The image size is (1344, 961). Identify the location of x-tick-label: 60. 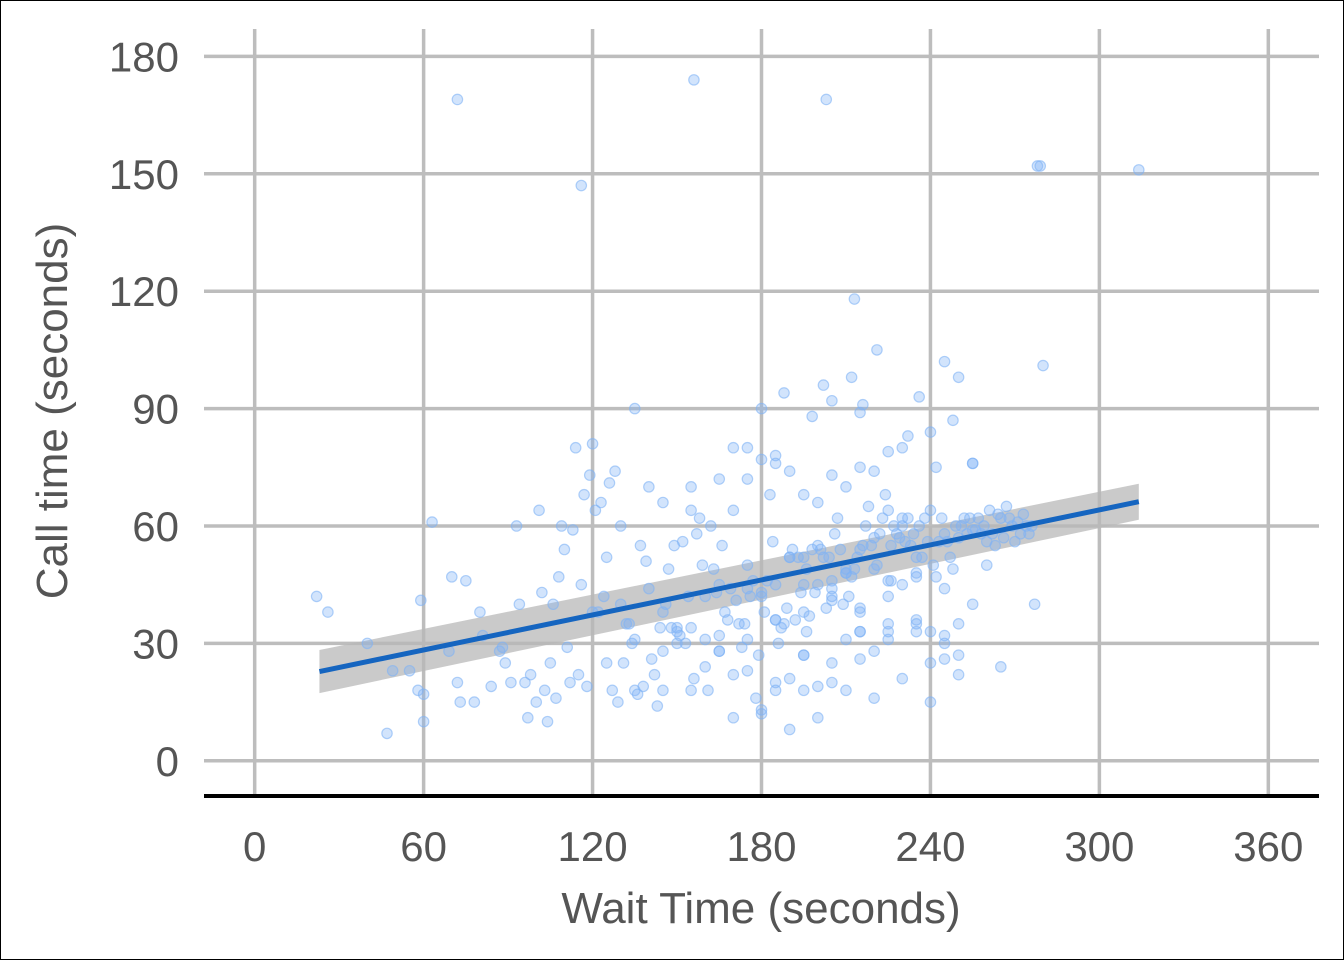
(423, 846).